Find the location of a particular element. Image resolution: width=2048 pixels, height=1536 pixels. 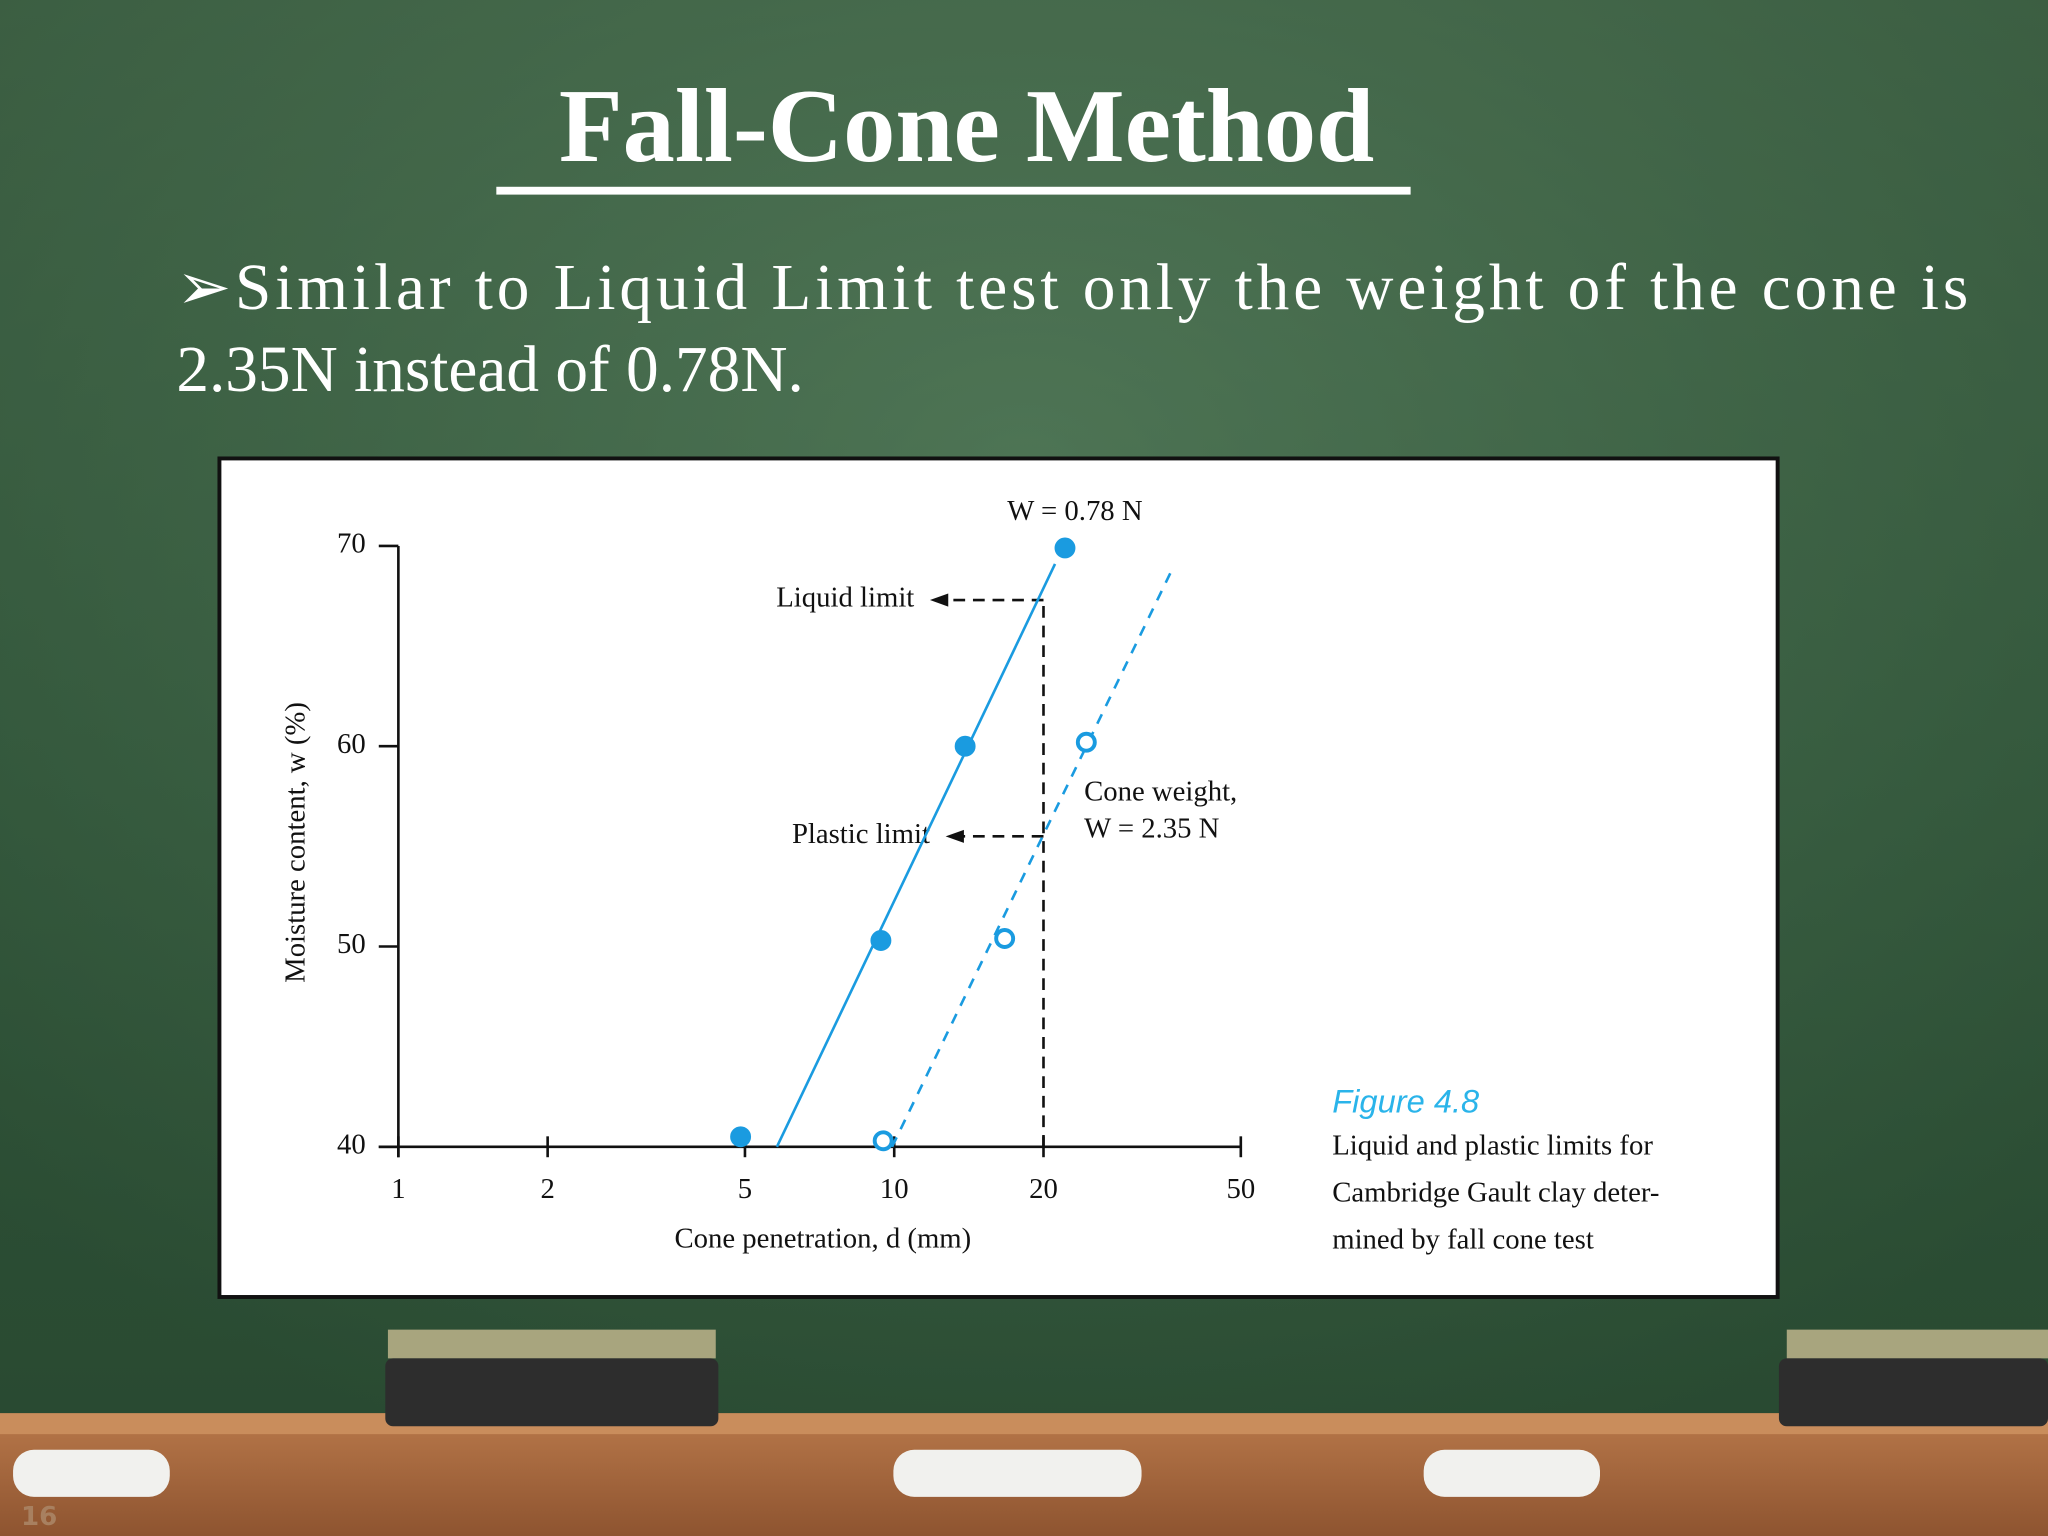

y-tick-label: 70 is located at coordinates (351, 544).